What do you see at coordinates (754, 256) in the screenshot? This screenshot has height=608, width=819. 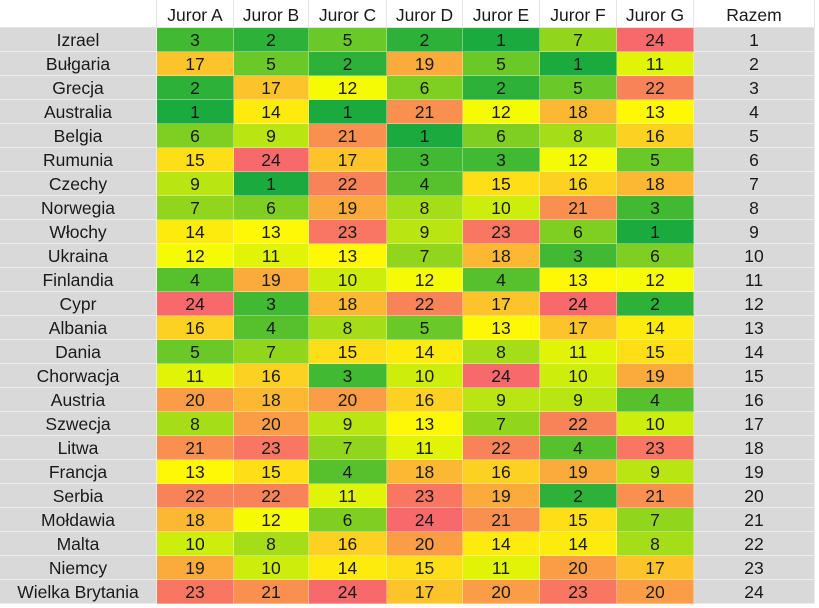 I see `total-rank-cell: 10` at bounding box center [754, 256].